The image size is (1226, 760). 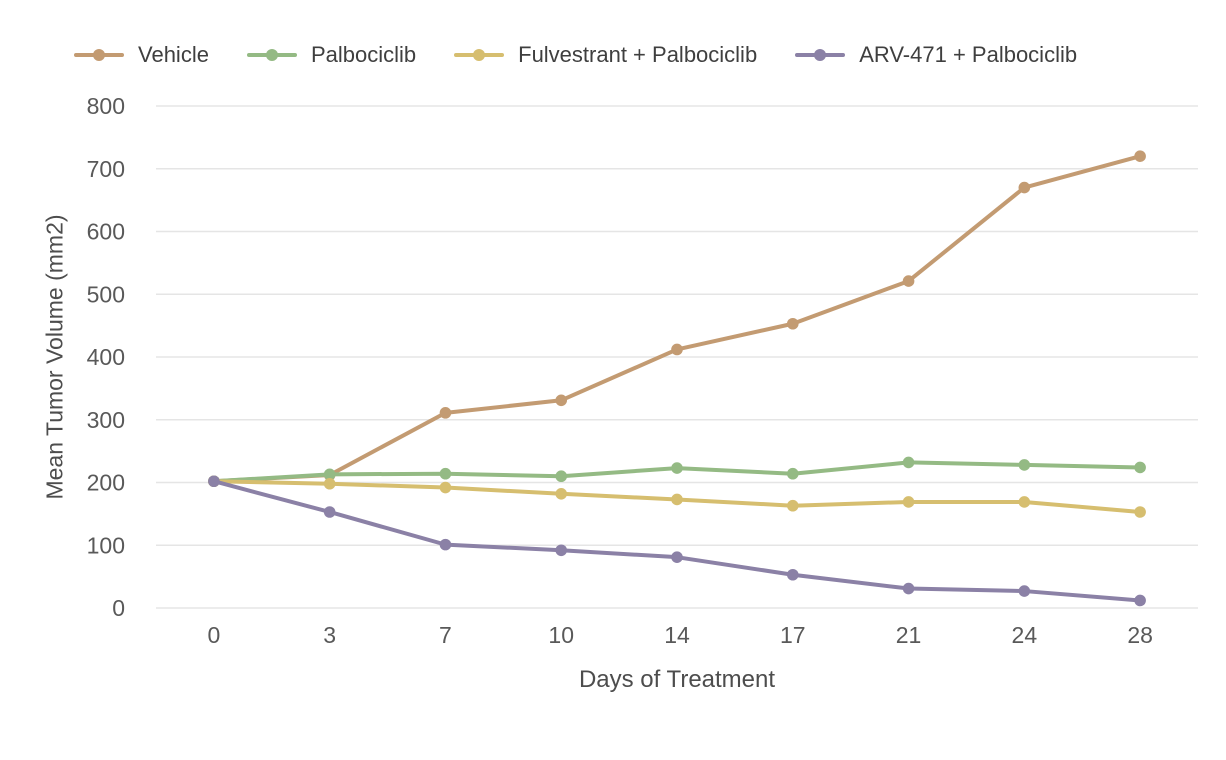 I want to click on x-tick-label: 28, so click(x=1140, y=635).